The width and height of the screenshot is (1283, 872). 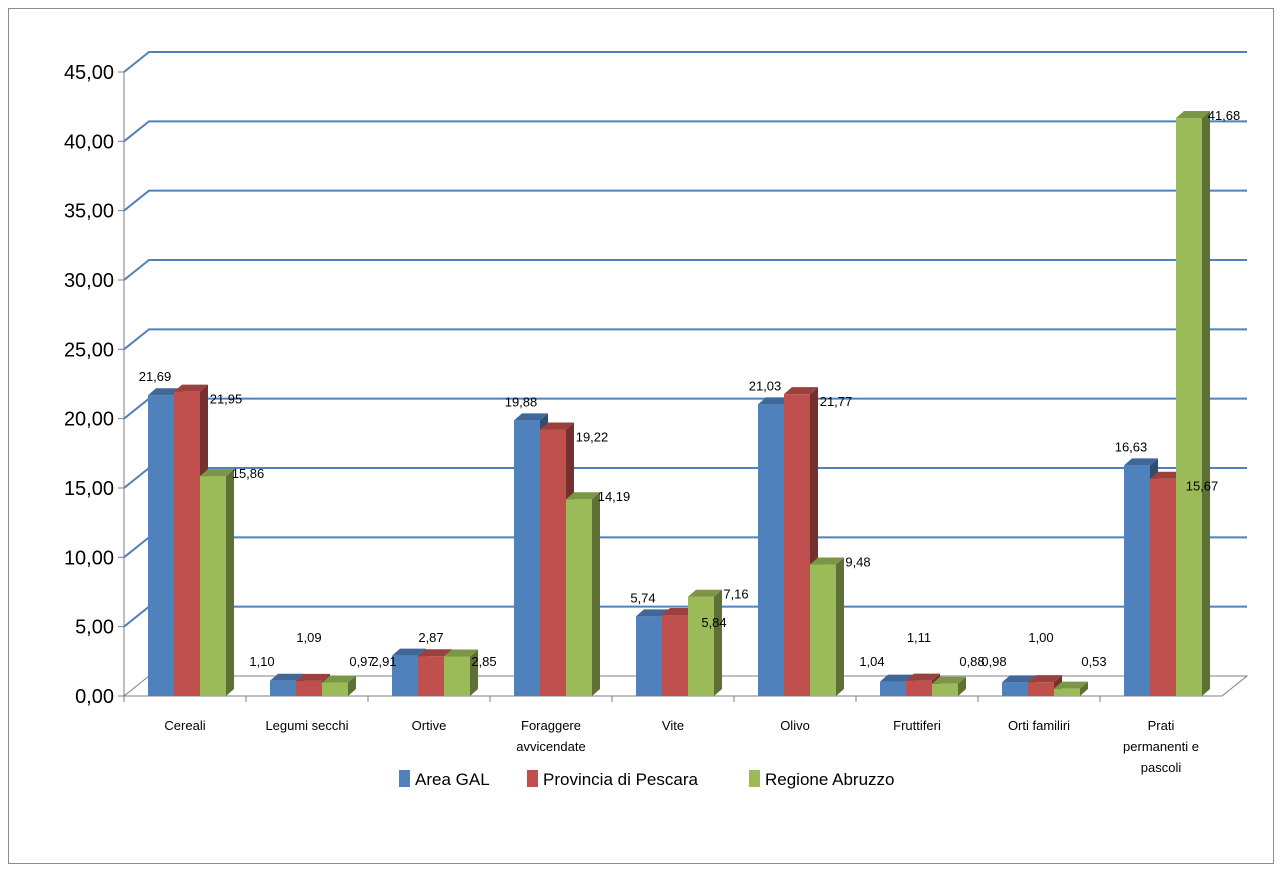 What do you see at coordinates (642, 597) in the screenshot?
I see `data-label: 5,74` at bounding box center [642, 597].